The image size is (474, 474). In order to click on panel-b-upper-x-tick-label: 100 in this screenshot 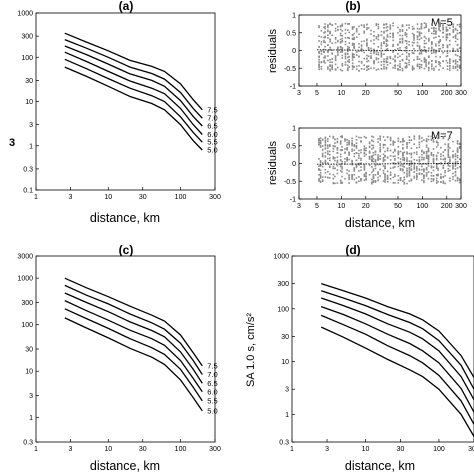, I will do `click(423, 93)`.